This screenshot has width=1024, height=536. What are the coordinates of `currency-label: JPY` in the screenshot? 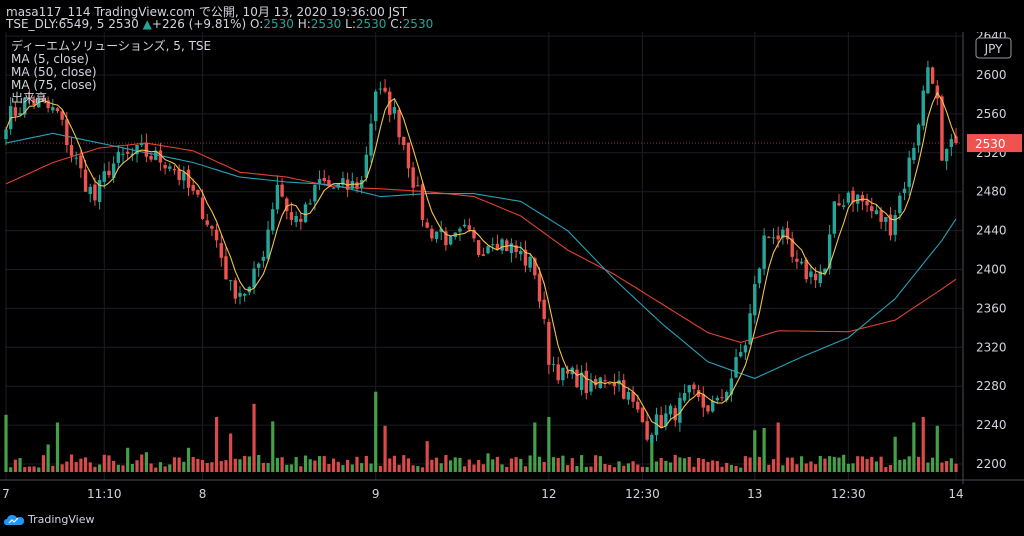 It's located at (994, 49).